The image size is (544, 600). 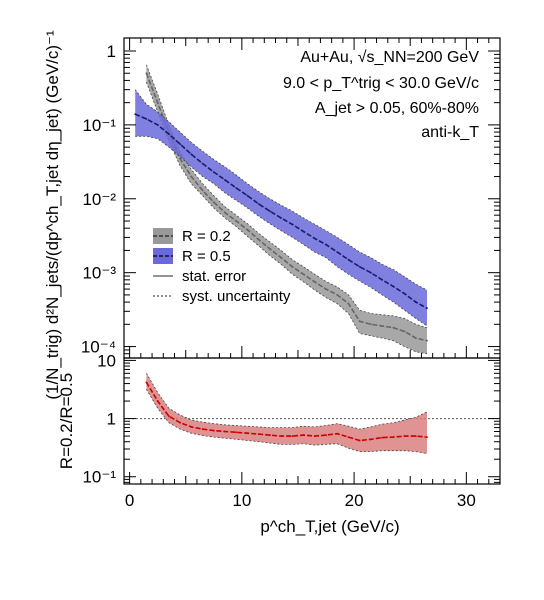 I want to click on legend-label-r02: R = 0.2, so click(x=206, y=236).